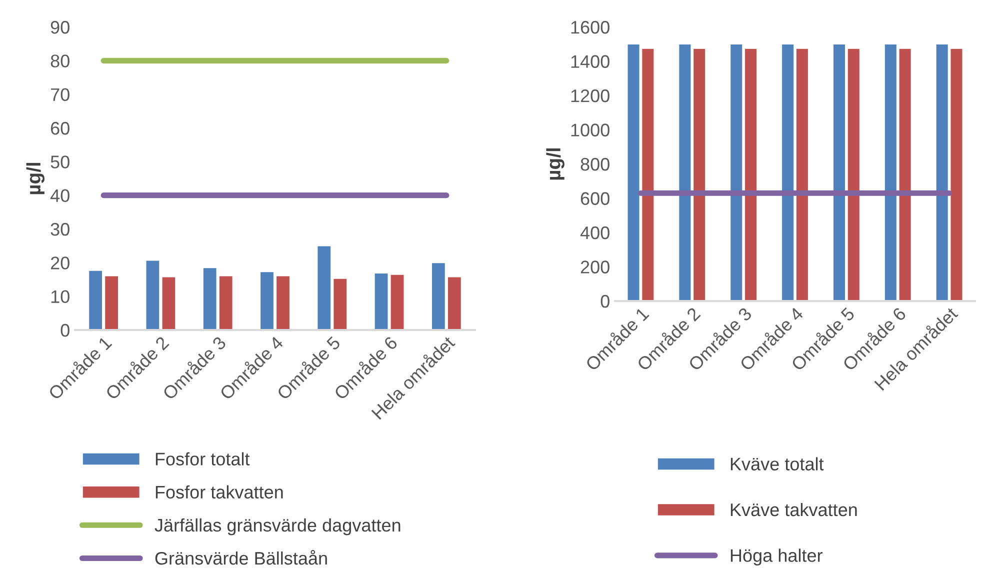  What do you see at coordinates (590, 95) in the screenshot?
I see `y-tick-label: 1200` at bounding box center [590, 95].